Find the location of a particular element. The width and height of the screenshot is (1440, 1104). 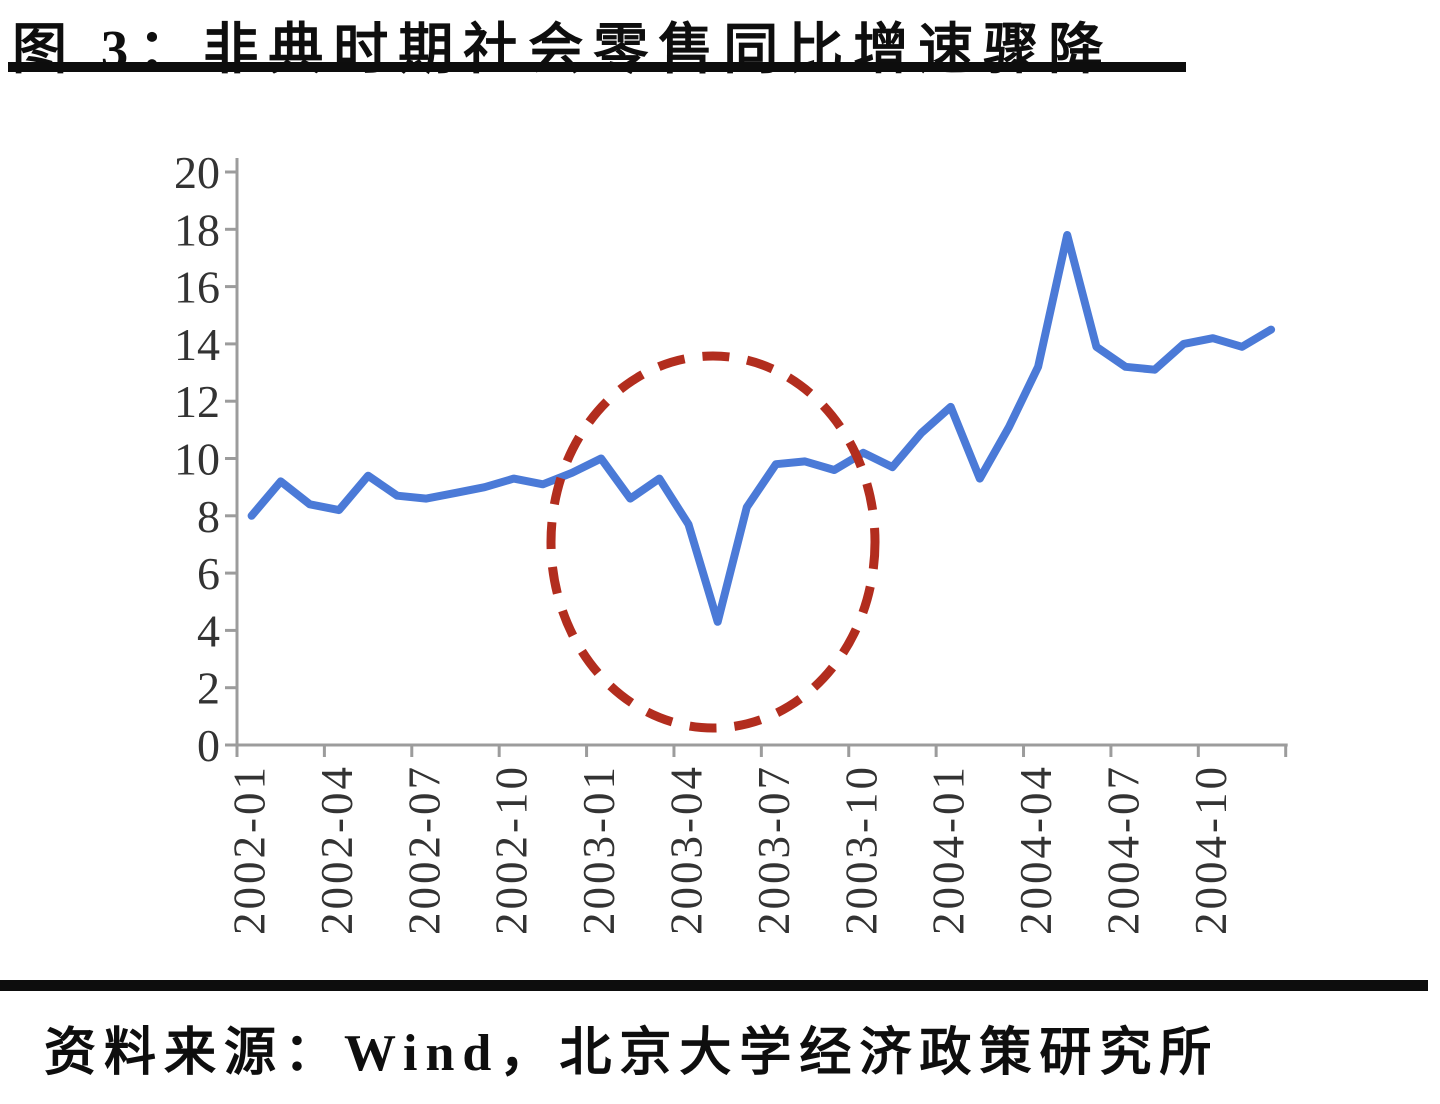

sars-dip-annotation-circle is located at coordinates (713, 542).